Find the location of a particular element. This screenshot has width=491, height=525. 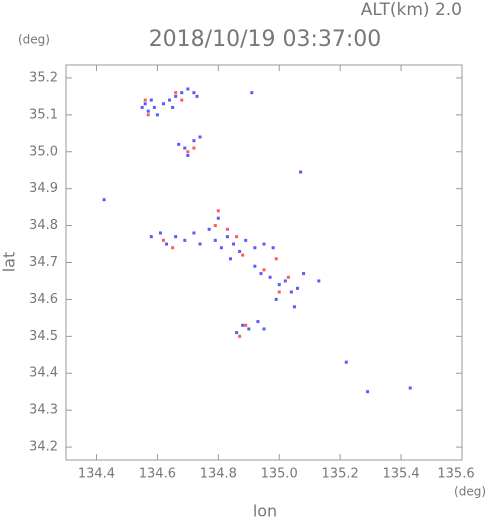

subtitle: ALT(km) 2.0 is located at coordinates (411, 10).